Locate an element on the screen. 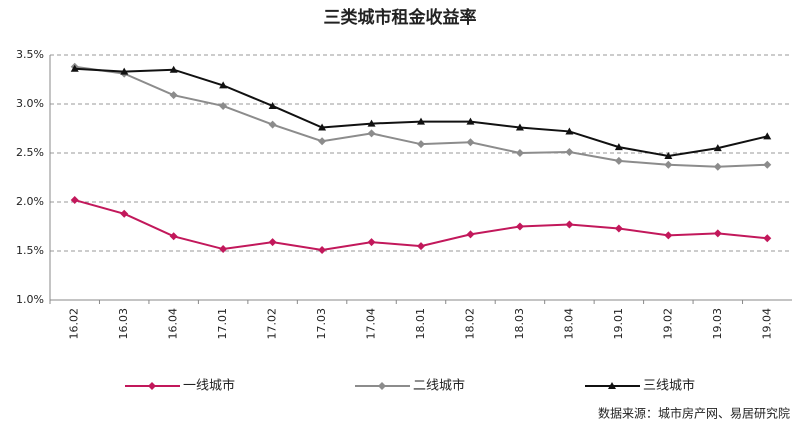 This screenshot has height=430, width=800. x-tick-label: 17.04 is located at coordinates (371, 324).